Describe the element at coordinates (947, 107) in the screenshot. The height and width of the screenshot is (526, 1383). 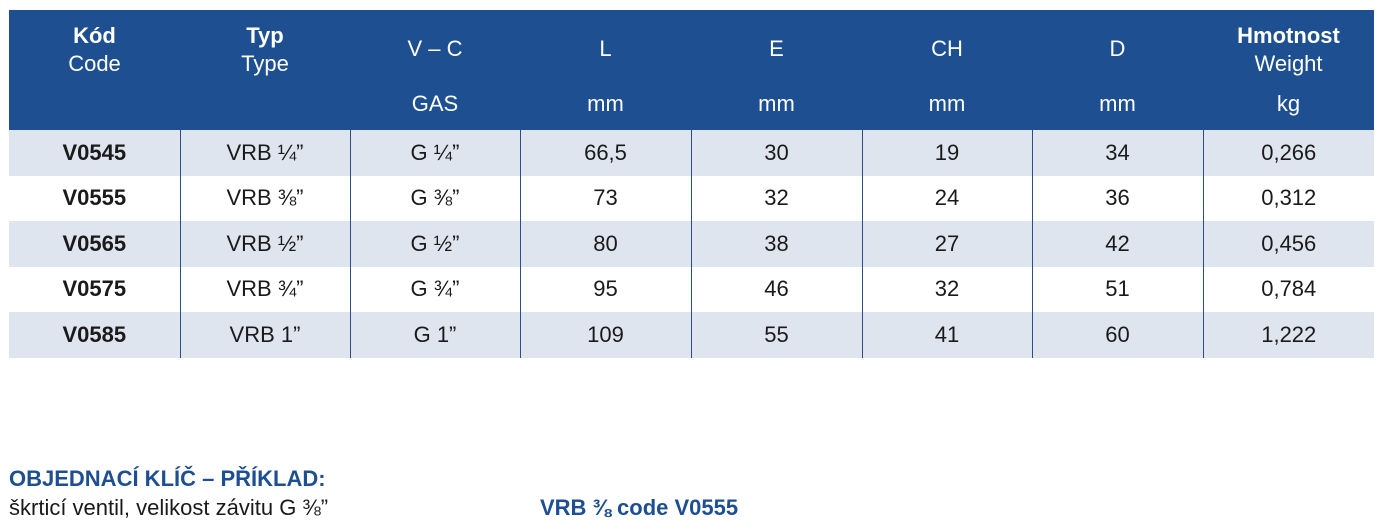
I see `column-unit-5: mm` at that location.